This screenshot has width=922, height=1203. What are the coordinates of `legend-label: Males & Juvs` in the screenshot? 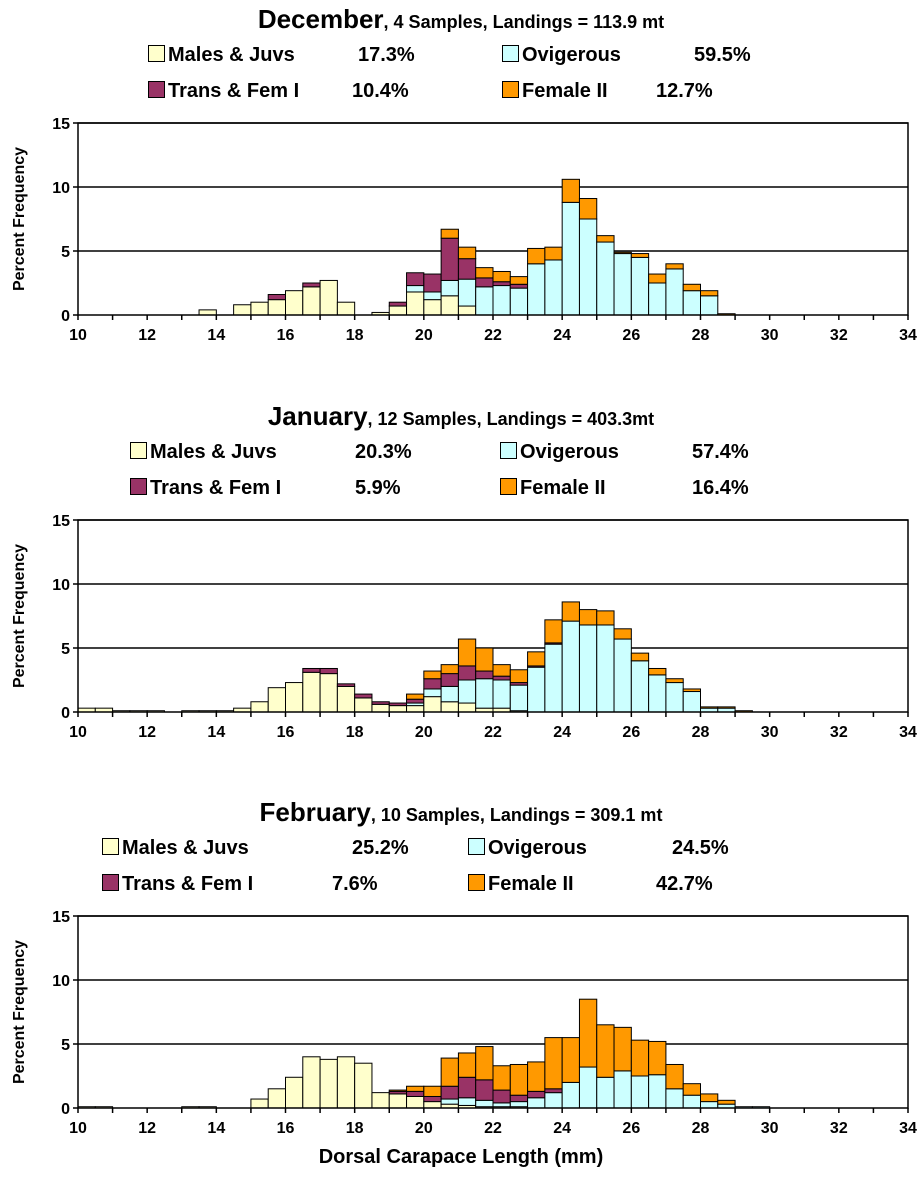 It's located at (231, 55).